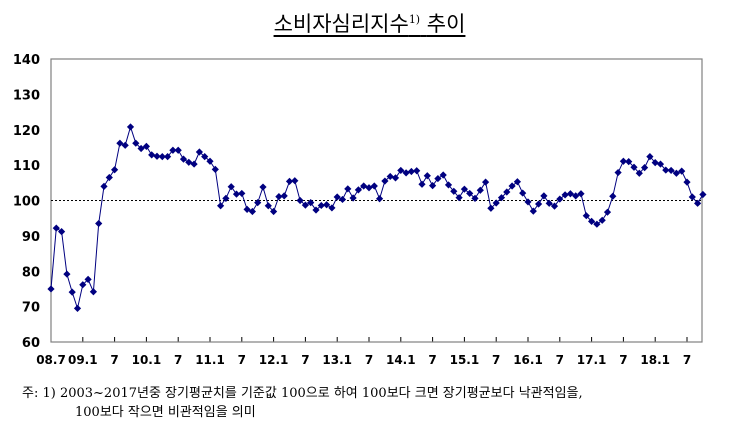 This screenshot has width=739, height=429. I want to click on y-tick-label: 120, so click(26, 131).